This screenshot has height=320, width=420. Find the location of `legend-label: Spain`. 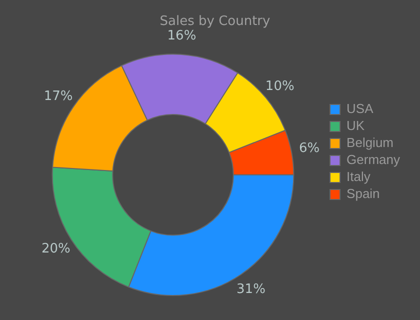

legend-label: Spain is located at coordinates (363, 194).